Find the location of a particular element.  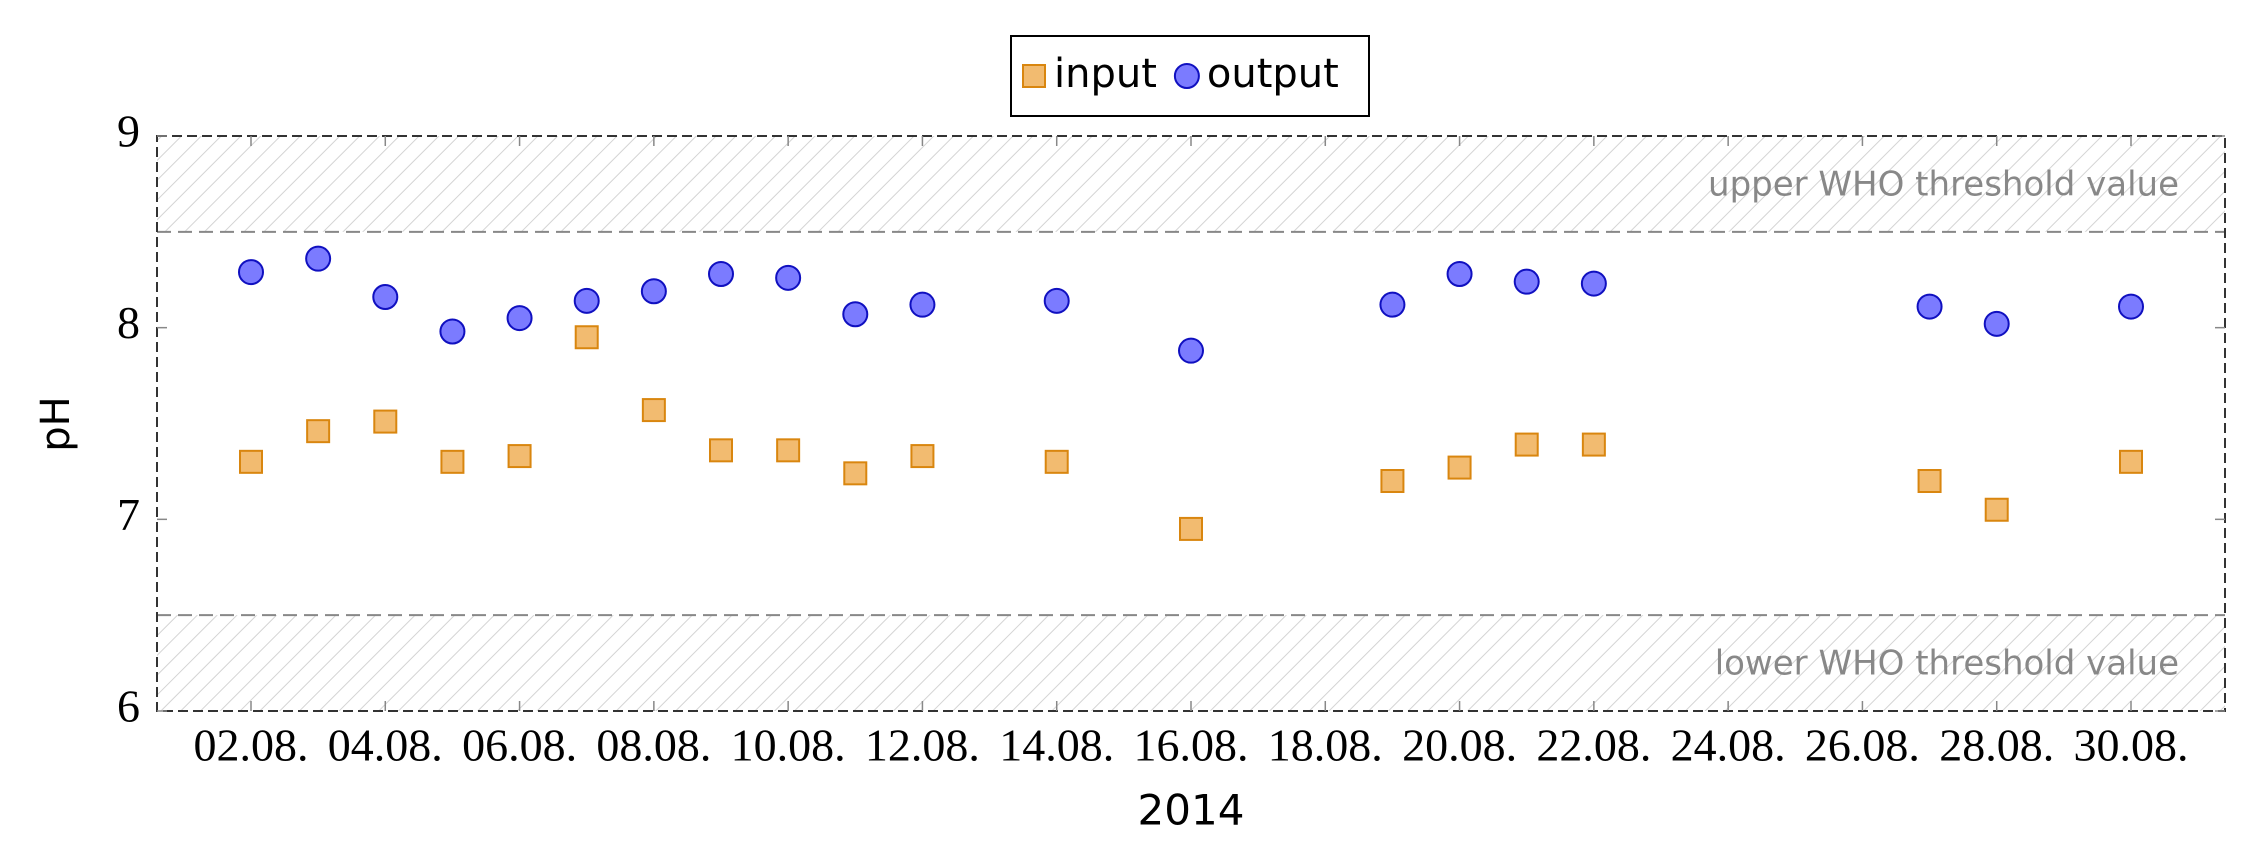

x-tick-label: 30.08. is located at coordinates (2131, 745).